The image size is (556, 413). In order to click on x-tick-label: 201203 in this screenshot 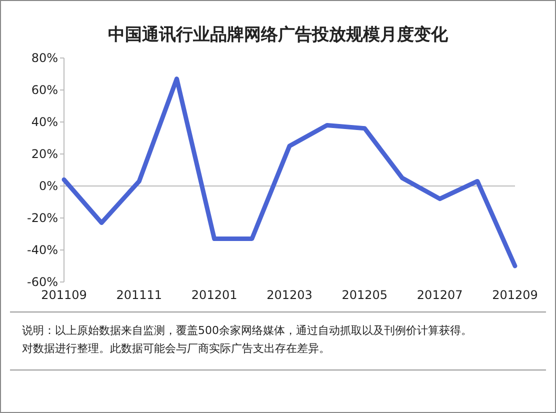, I will do `click(289, 295)`.